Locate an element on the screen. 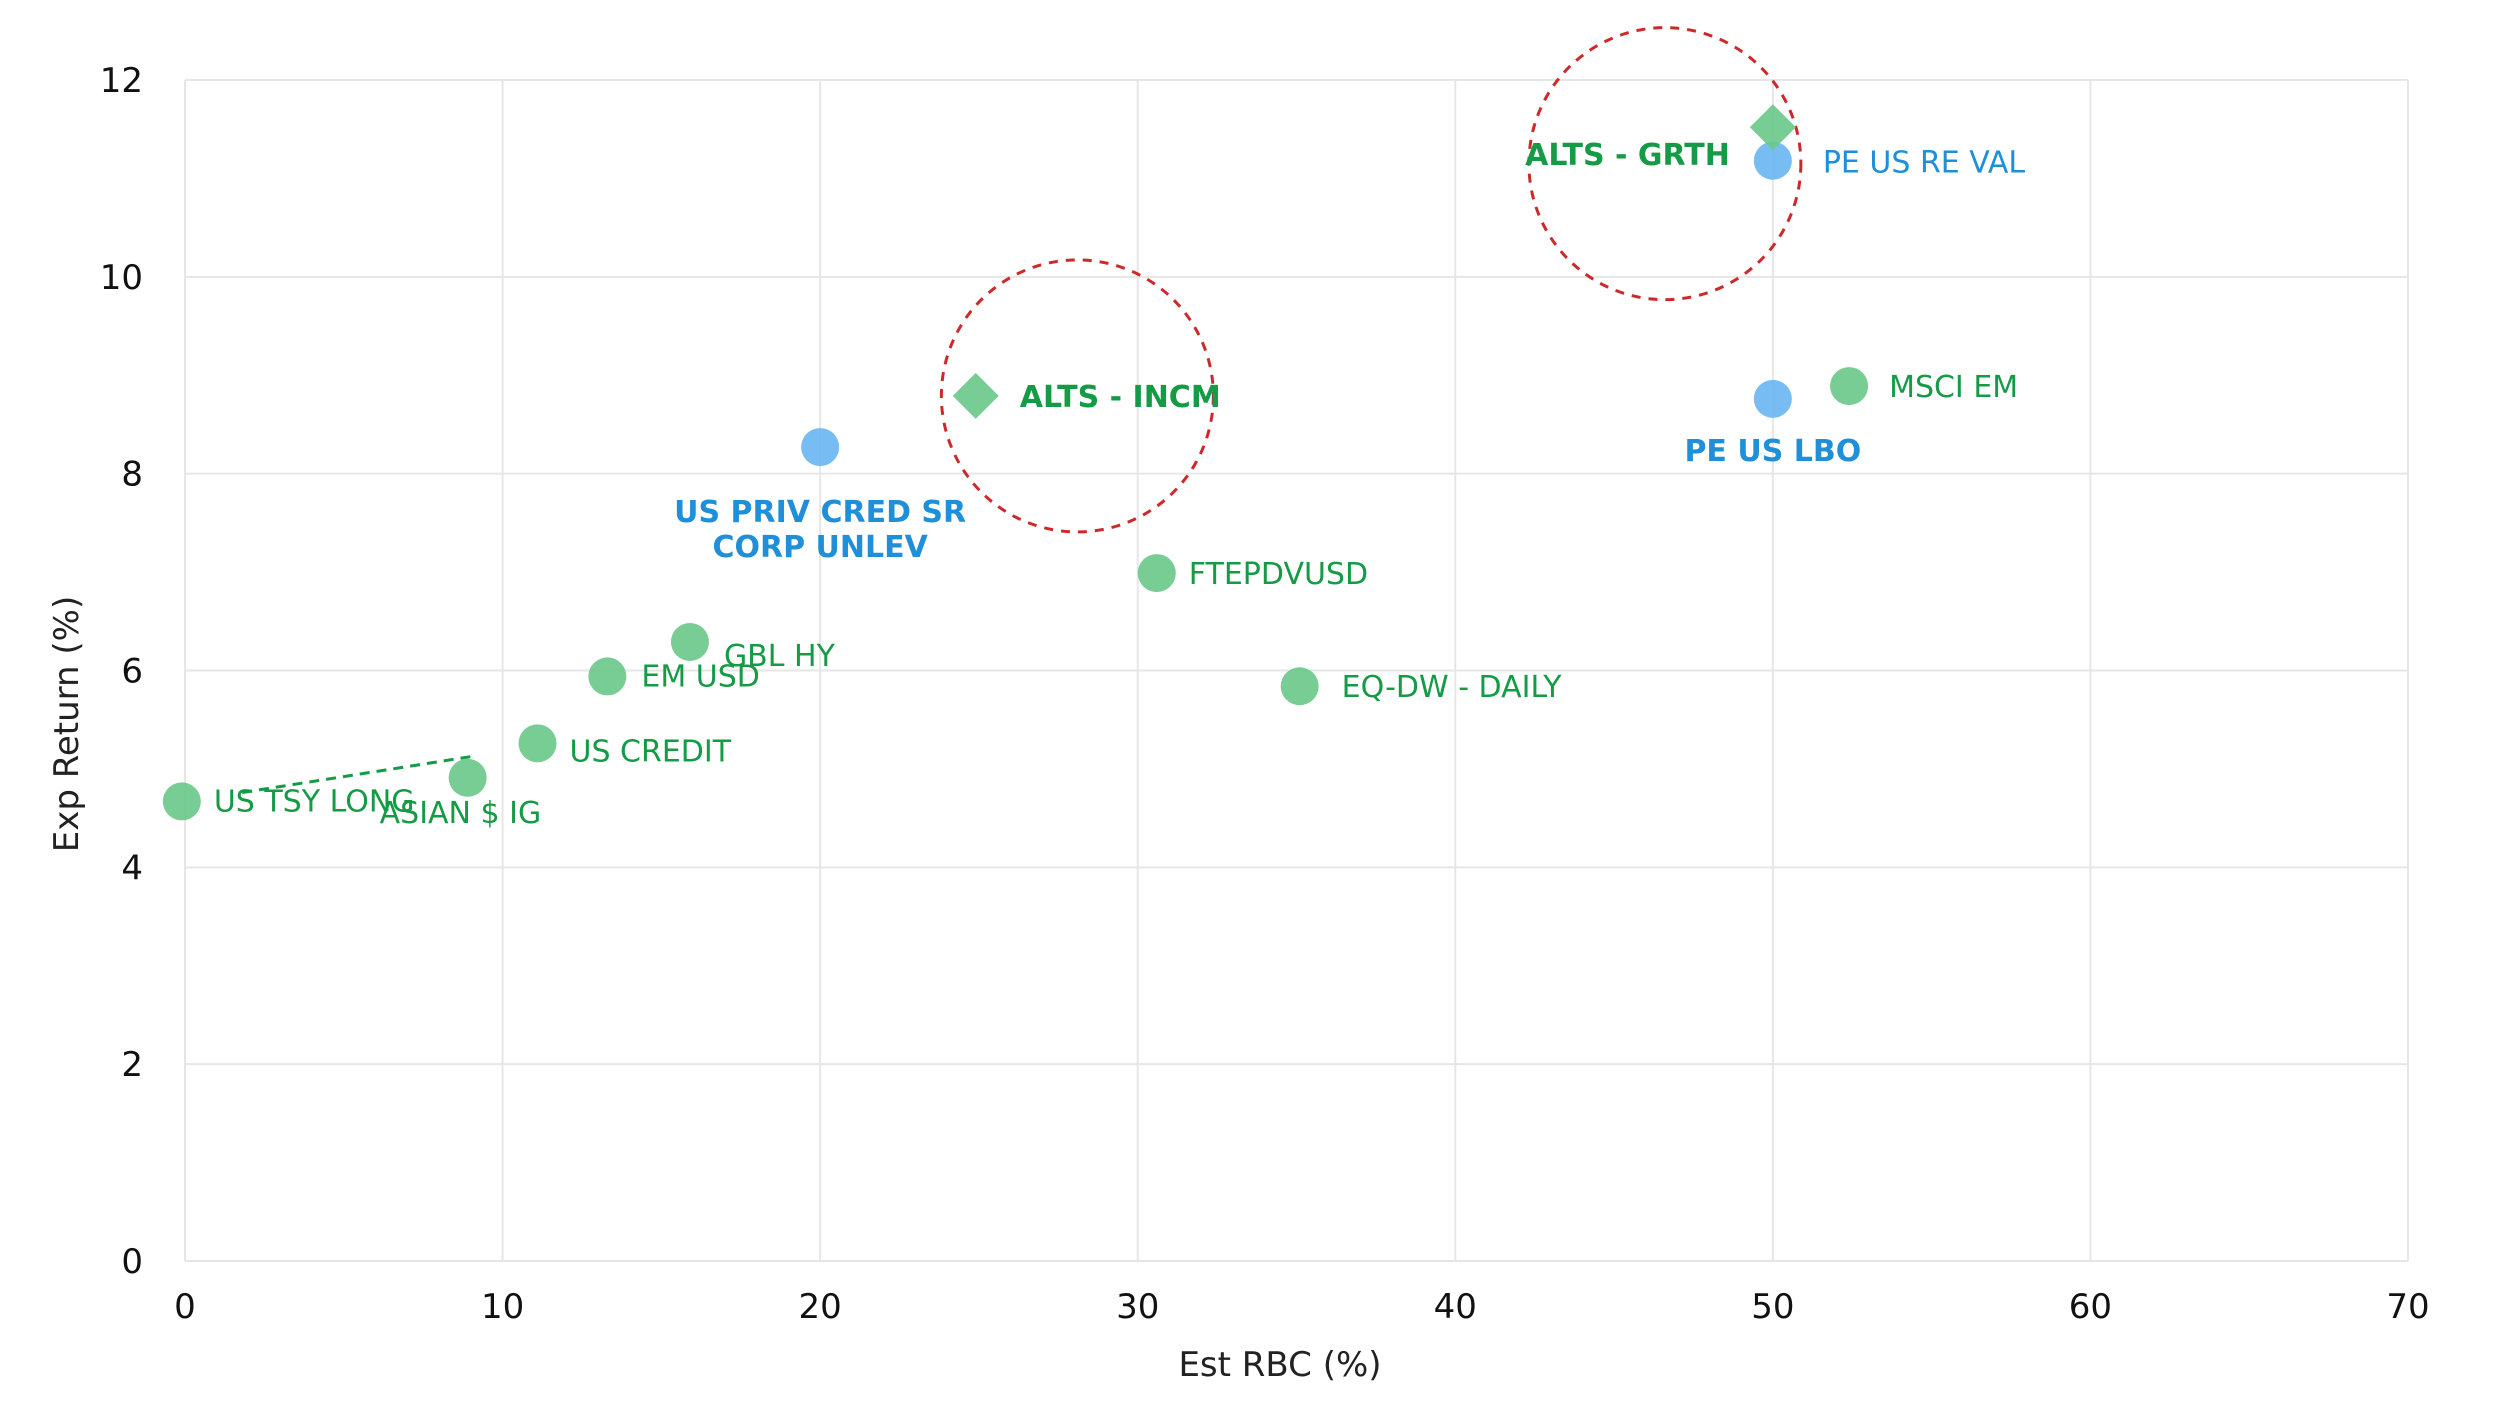  point-label-line: US PRIV CRED SR is located at coordinates (820, 512).